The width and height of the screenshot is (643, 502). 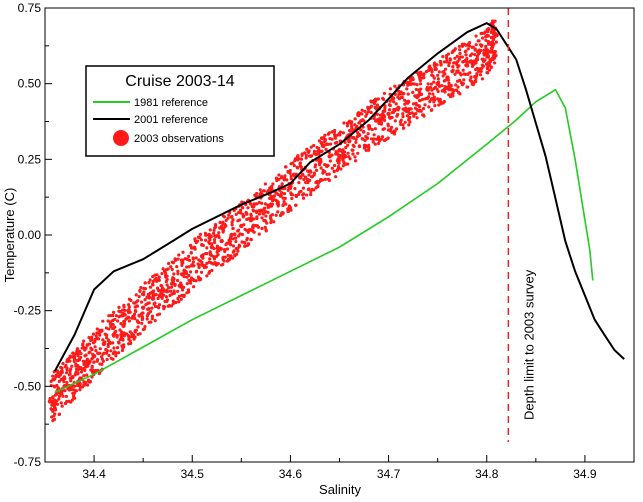 What do you see at coordinates (179, 139) in the screenshot?
I see `legend-entry-2003: 2003 observations` at bounding box center [179, 139].